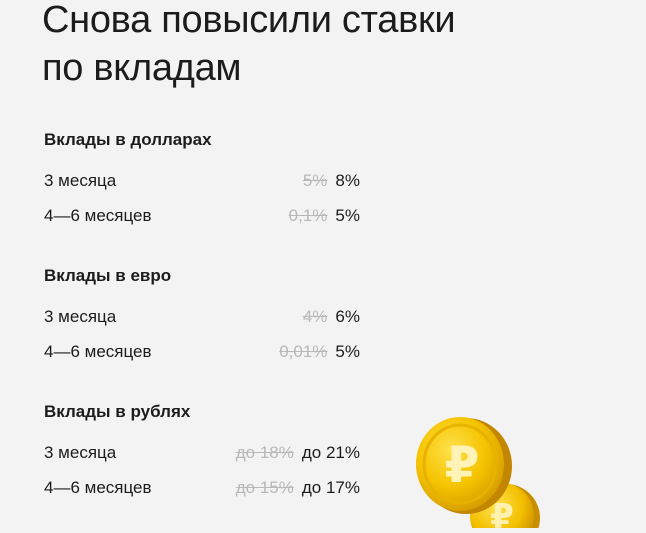 Image resolution: width=646 pixels, height=533 pixels. I want to click on old-rate: 5%, so click(315, 180).